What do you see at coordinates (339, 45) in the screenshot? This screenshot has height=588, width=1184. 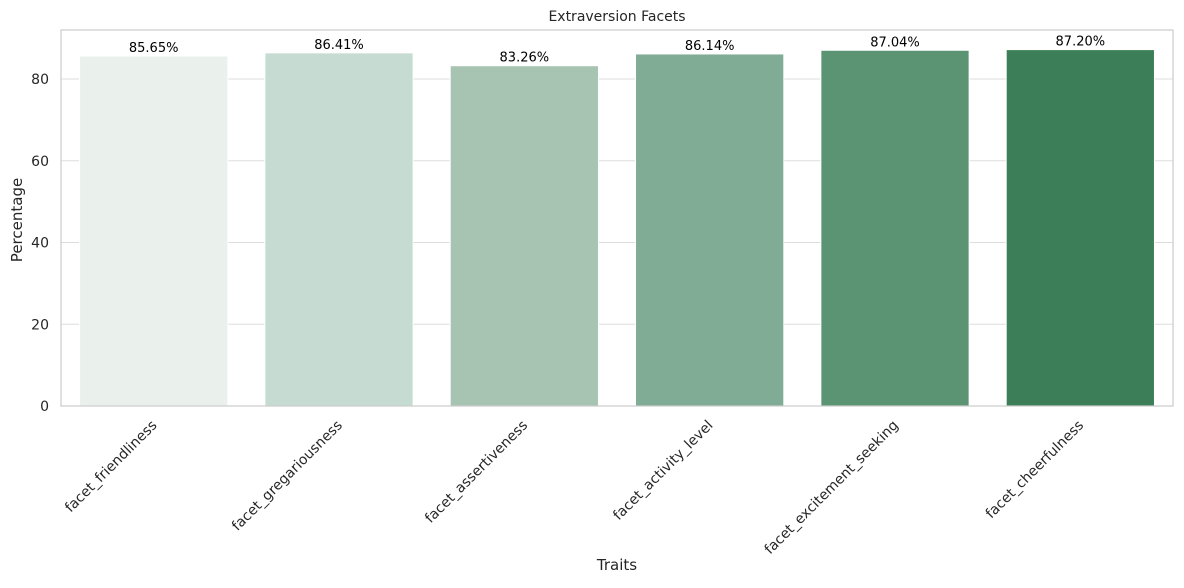 I see `bar-value-label: 86.41%` at bounding box center [339, 45].